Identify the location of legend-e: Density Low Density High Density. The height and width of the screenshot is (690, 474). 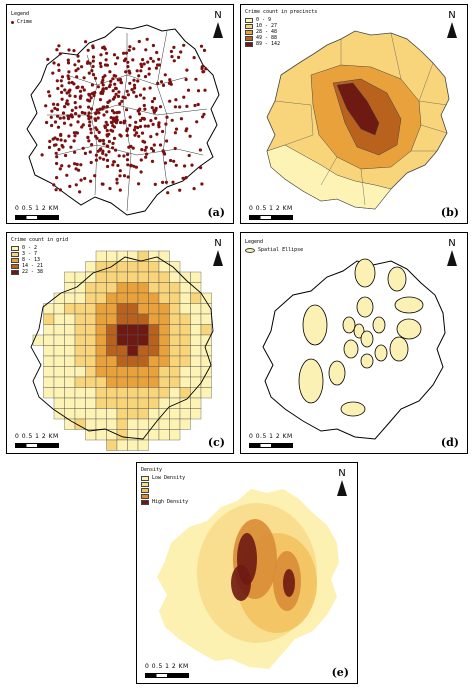
(164, 486).